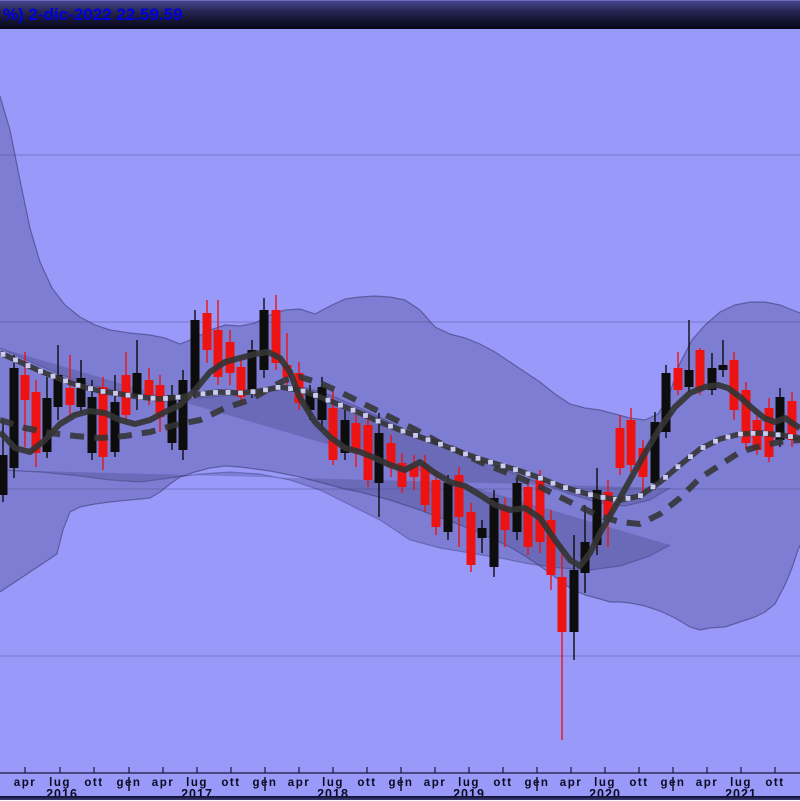 The height and width of the screenshot is (801, 800). Describe the element at coordinates (62, 791) in the screenshot. I see `x-axis-year-label: 2016` at that location.